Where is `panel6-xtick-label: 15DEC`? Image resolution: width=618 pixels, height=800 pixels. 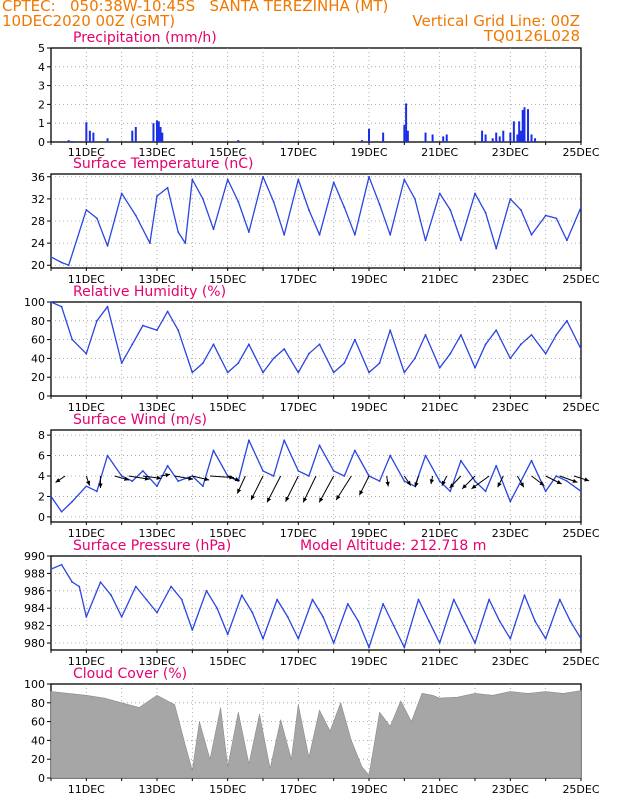
panel6-xtick-label: 15DEC is located at coordinates (227, 789).